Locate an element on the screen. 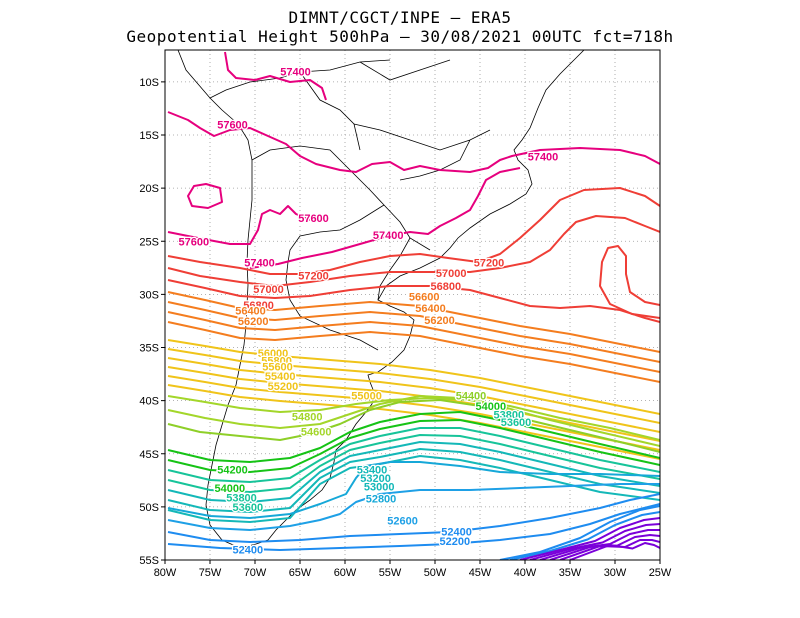  contour-label: 53000 is located at coordinates (379, 488).